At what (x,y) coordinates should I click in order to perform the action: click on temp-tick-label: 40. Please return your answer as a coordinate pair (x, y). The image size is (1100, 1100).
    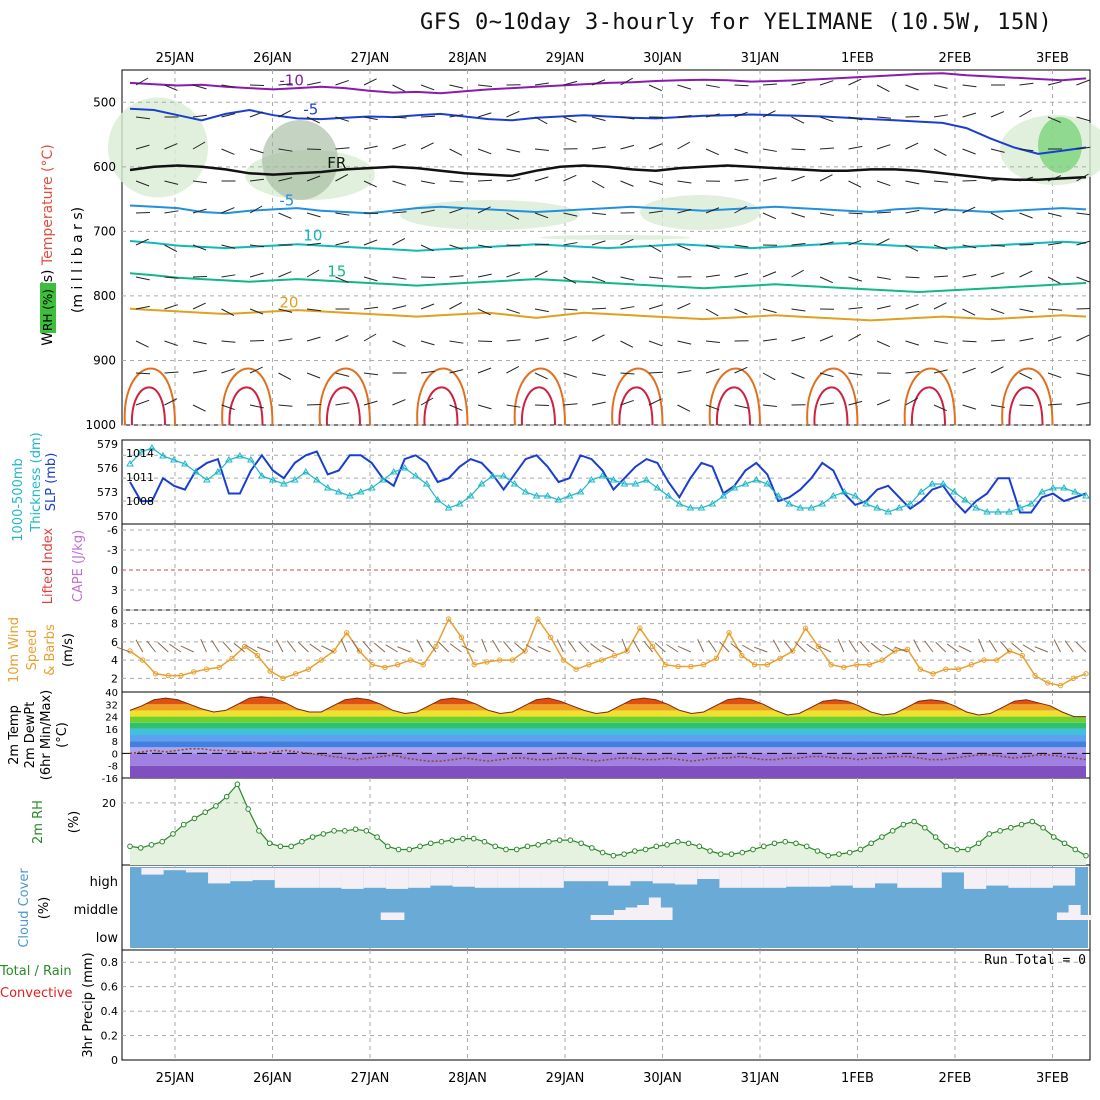
    Looking at the image, I should click on (111, 693).